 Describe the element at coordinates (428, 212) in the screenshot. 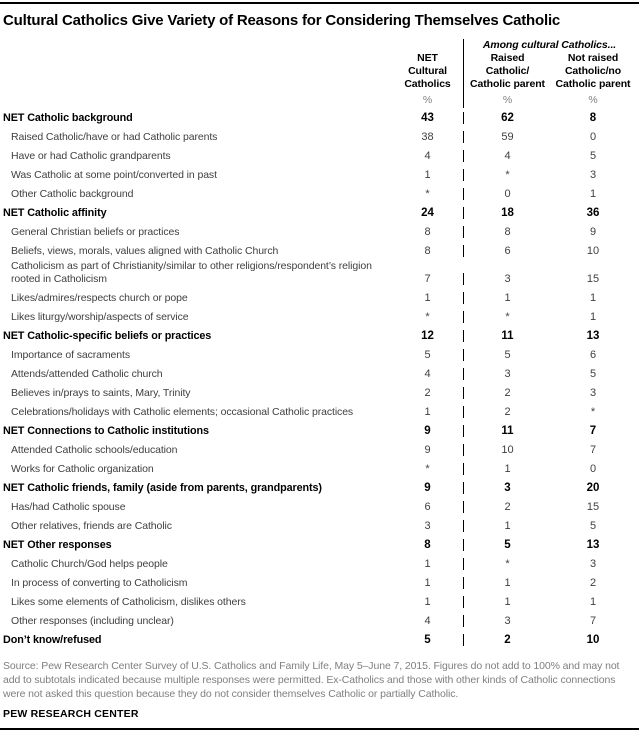

I see `row-value: 24` at that location.